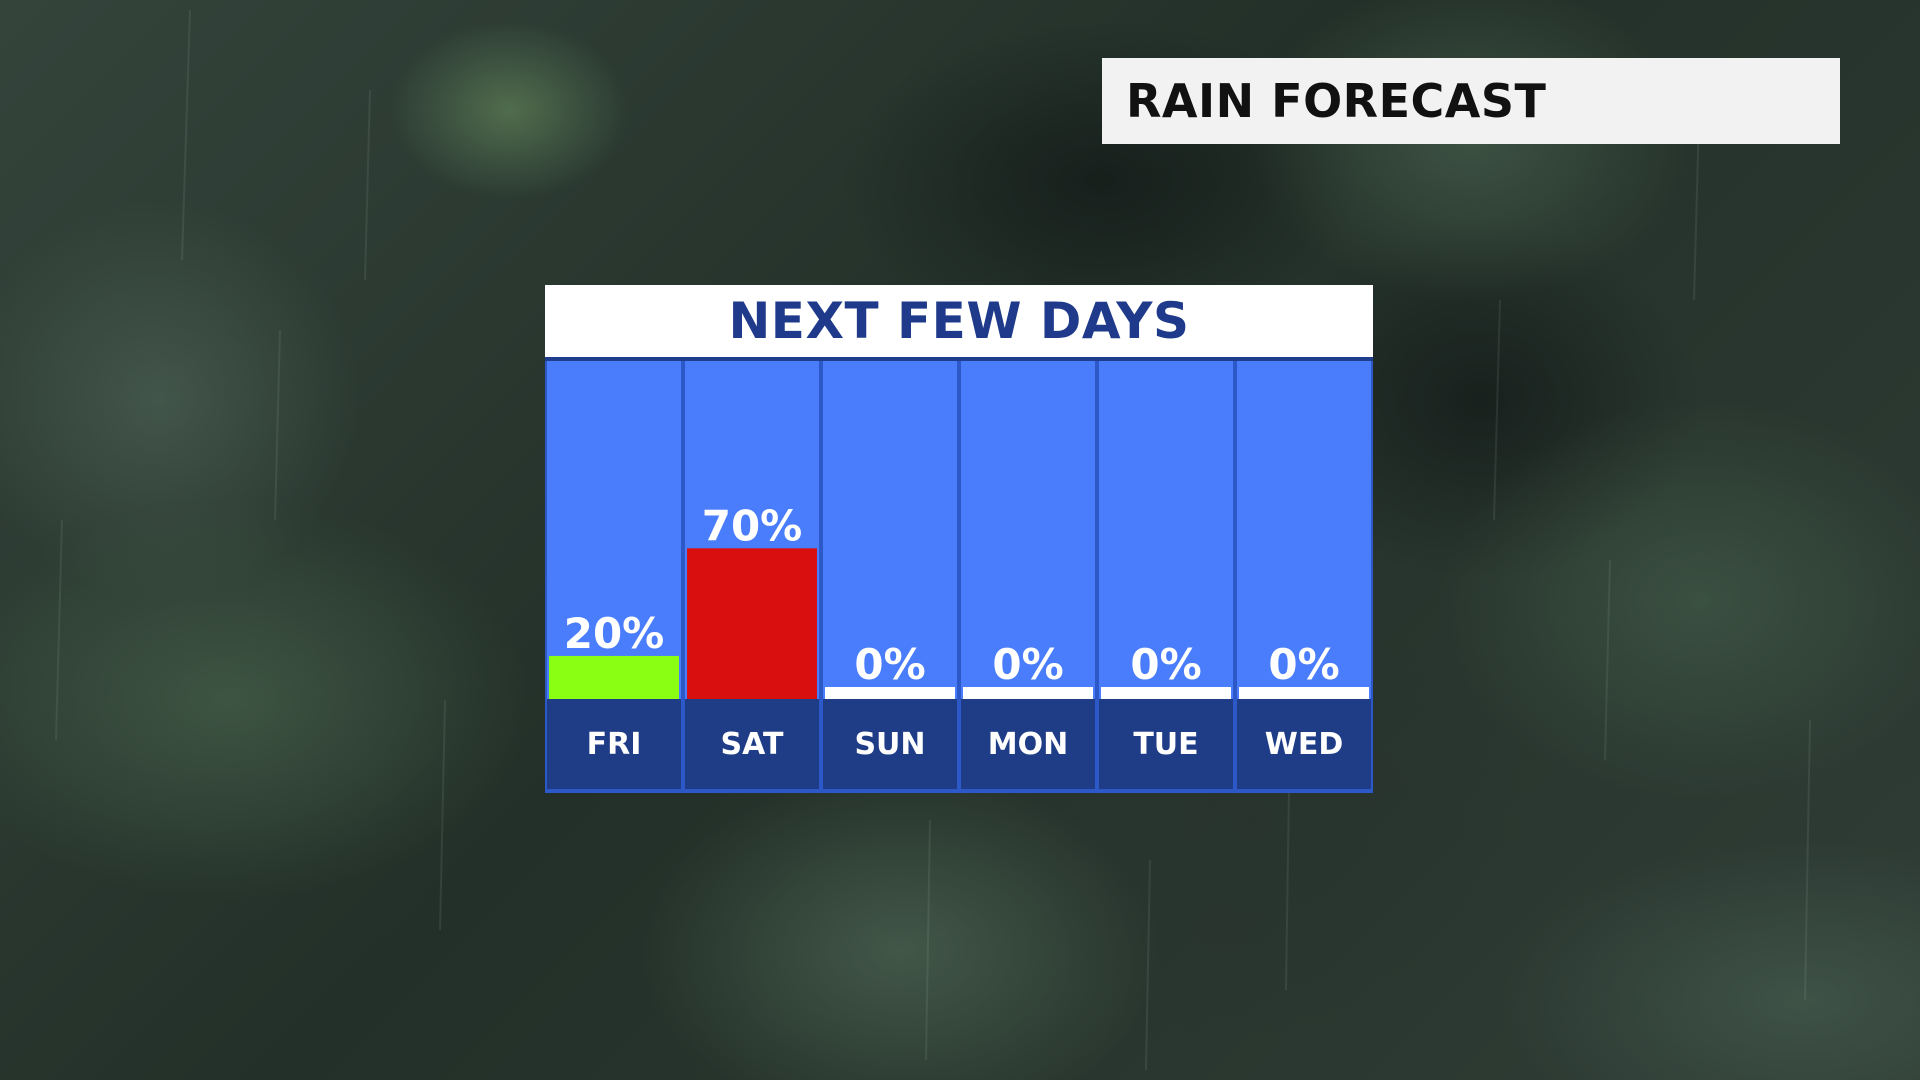  What do you see at coordinates (1165, 664) in the screenshot?
I see `value-label-tue: 0%` at bounding box center [1165, 664].